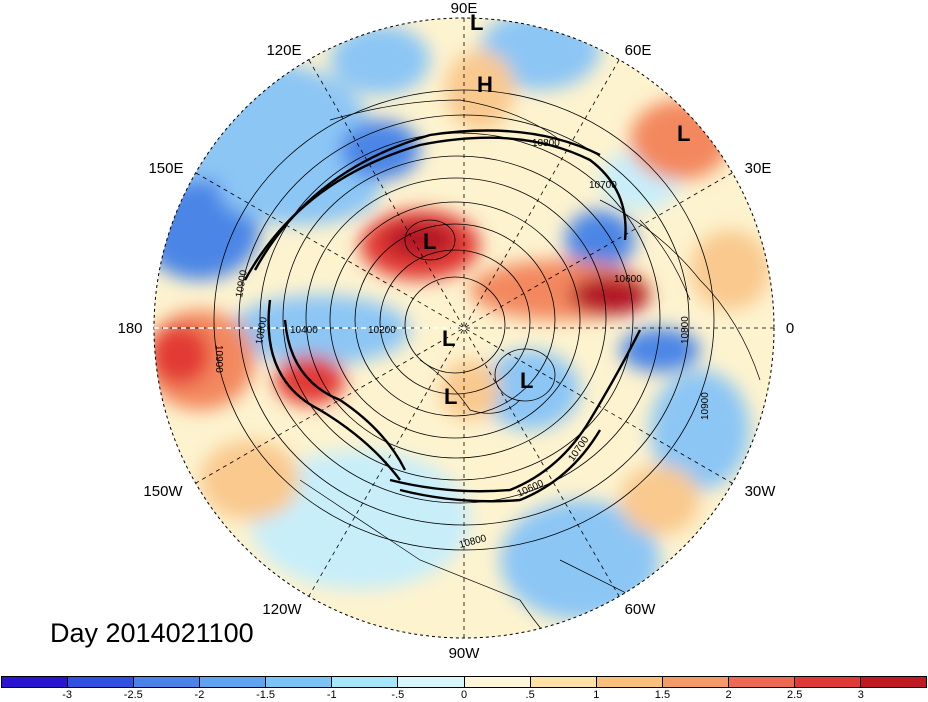  I want to click on colorbar-tick-label: 2.5, so click(795, 695).